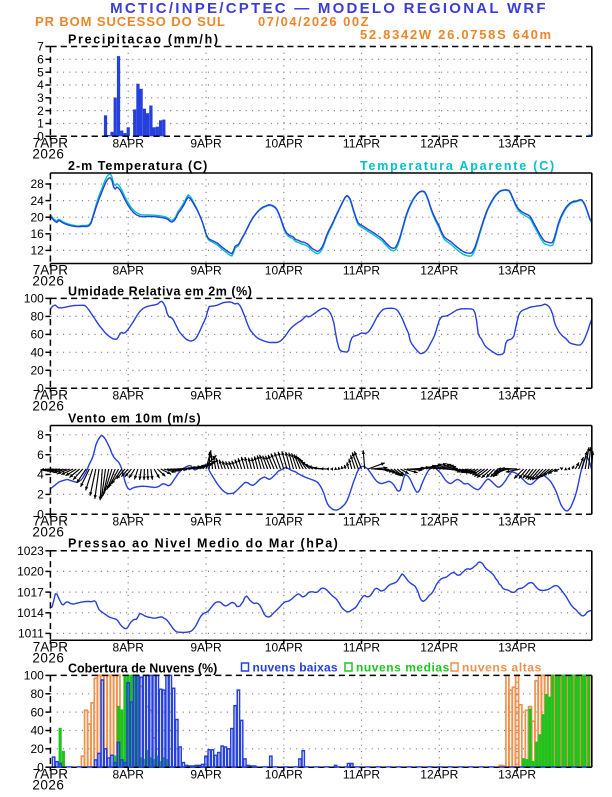 This screenshot has height=797, width=612. I want to click on svg-text: 1023, so click(30, 551).